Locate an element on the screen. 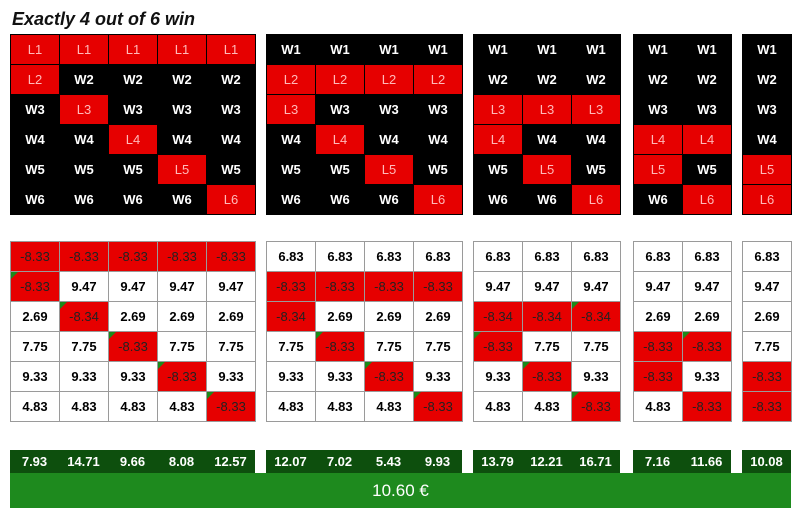 The width and height of the screenshot is (800, 516). group-totals: 10.08 is located at coordinates (766, 461).